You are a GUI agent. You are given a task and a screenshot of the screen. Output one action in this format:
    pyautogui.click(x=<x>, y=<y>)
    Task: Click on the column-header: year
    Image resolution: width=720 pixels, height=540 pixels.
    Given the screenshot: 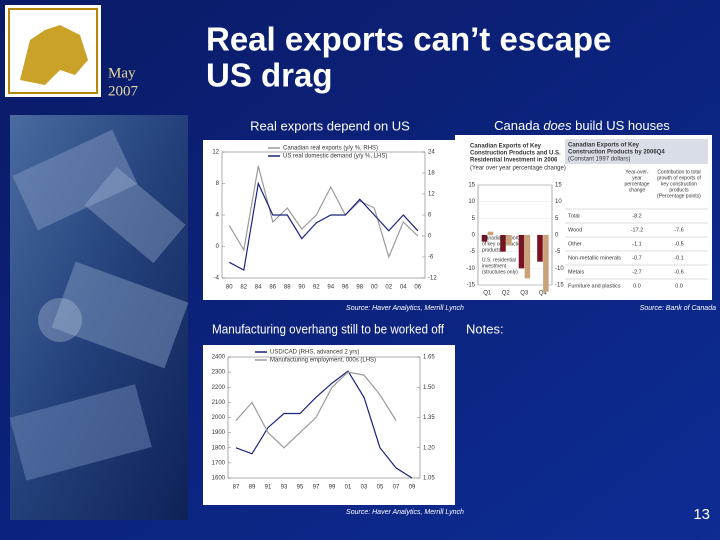 What is the action you would take?
    pyautogui.click(x=637, y=178)
    